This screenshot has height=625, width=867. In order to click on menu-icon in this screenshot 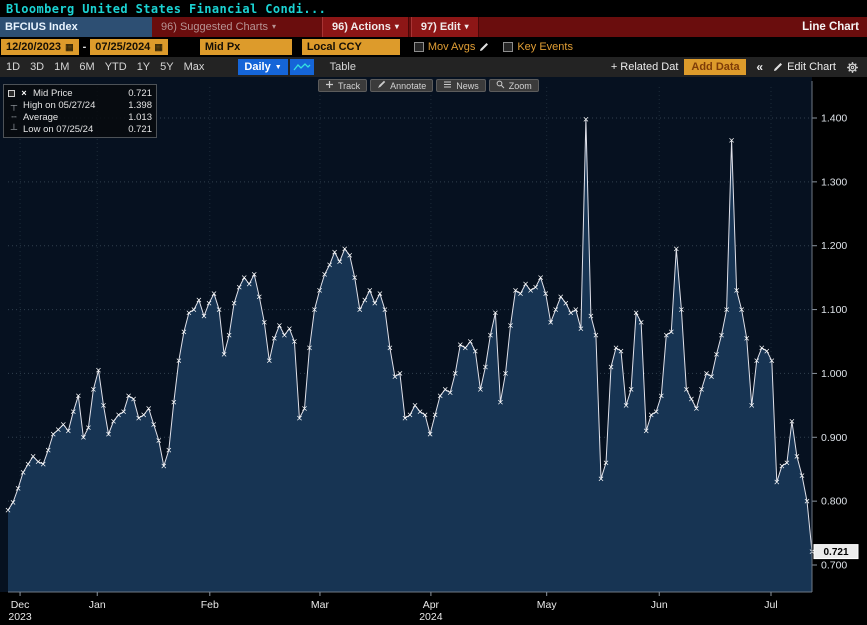, I will do `click(447, 85)`.